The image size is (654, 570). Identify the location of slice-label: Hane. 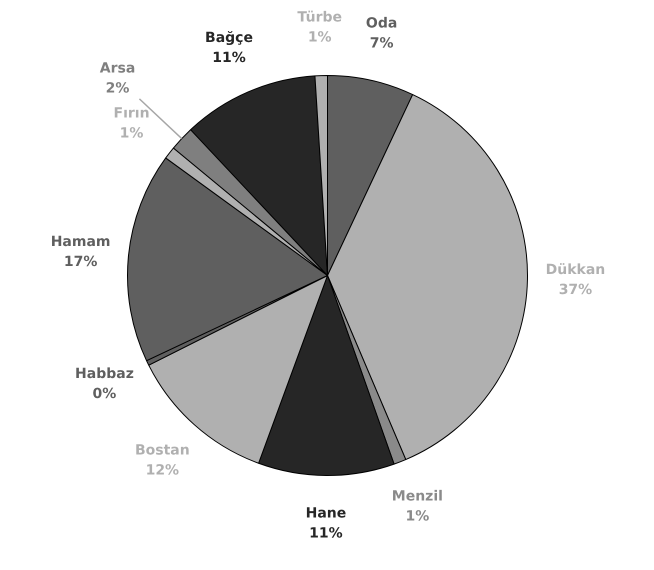
(326, 513).